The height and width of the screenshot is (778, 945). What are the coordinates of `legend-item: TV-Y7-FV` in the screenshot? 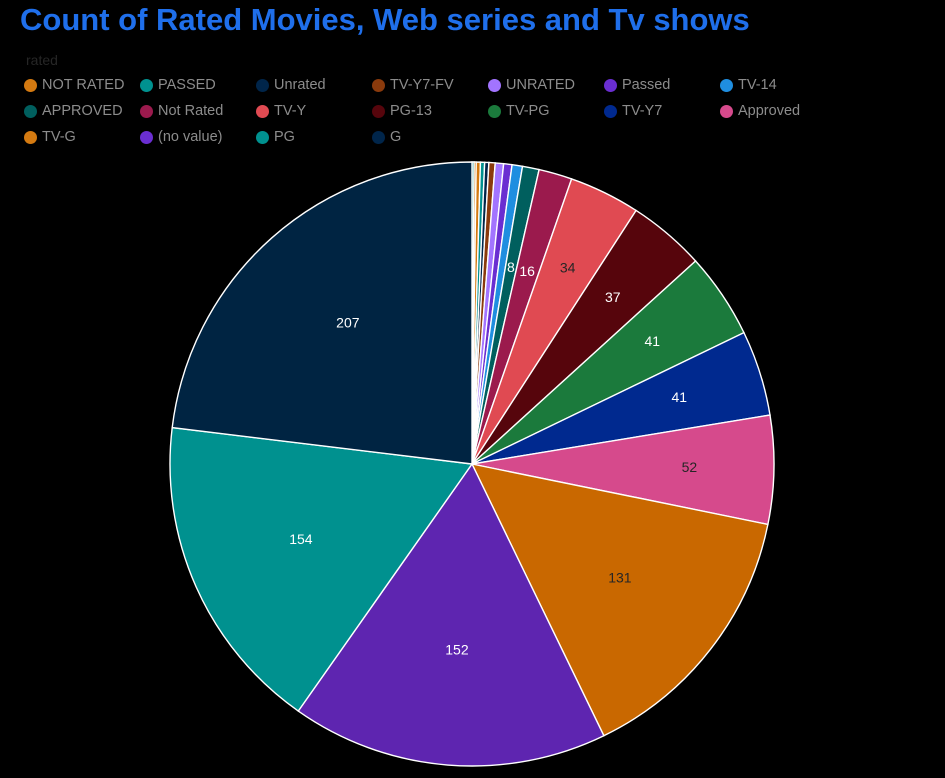 It's located at (430, 85).